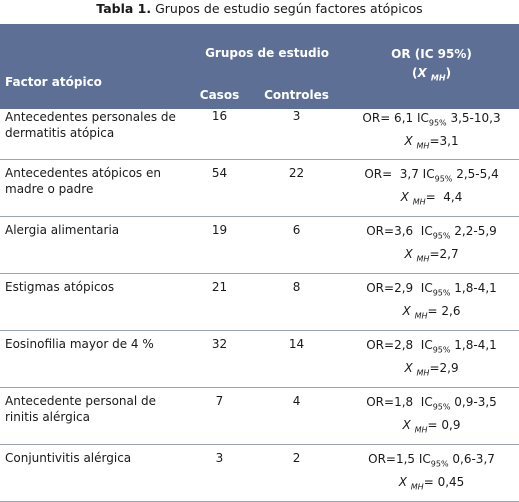  I want to click on row-or: OR= 3,7 IC95% 2,5-5,4 X MH= 4,4, so click(431, 188).